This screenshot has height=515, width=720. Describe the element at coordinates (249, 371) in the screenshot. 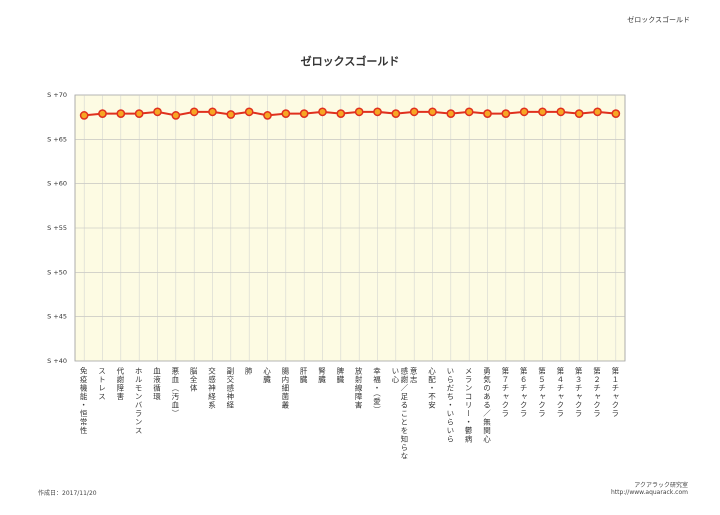

I see `x-tick-label: 肺` at that location.